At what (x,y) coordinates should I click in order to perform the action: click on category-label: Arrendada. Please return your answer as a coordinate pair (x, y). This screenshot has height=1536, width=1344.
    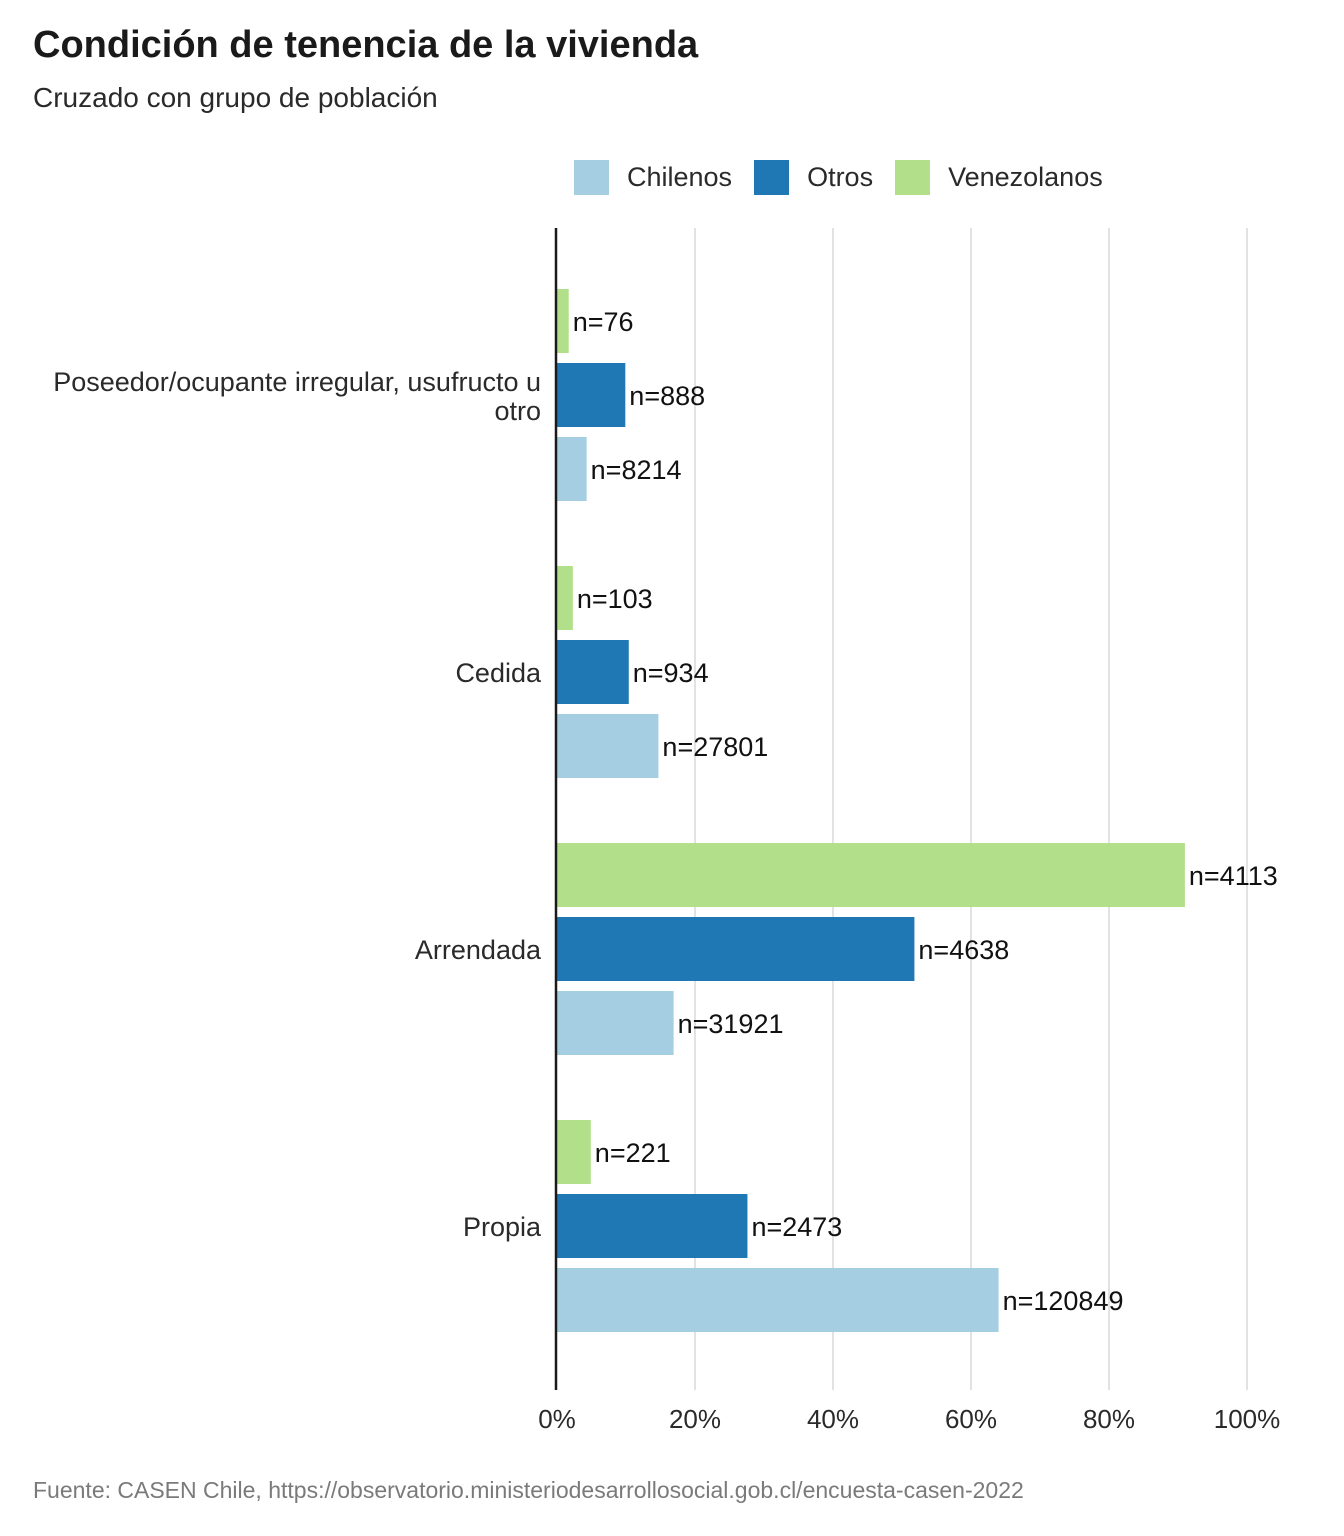
    Looking at the image, I should click on (478, 950).